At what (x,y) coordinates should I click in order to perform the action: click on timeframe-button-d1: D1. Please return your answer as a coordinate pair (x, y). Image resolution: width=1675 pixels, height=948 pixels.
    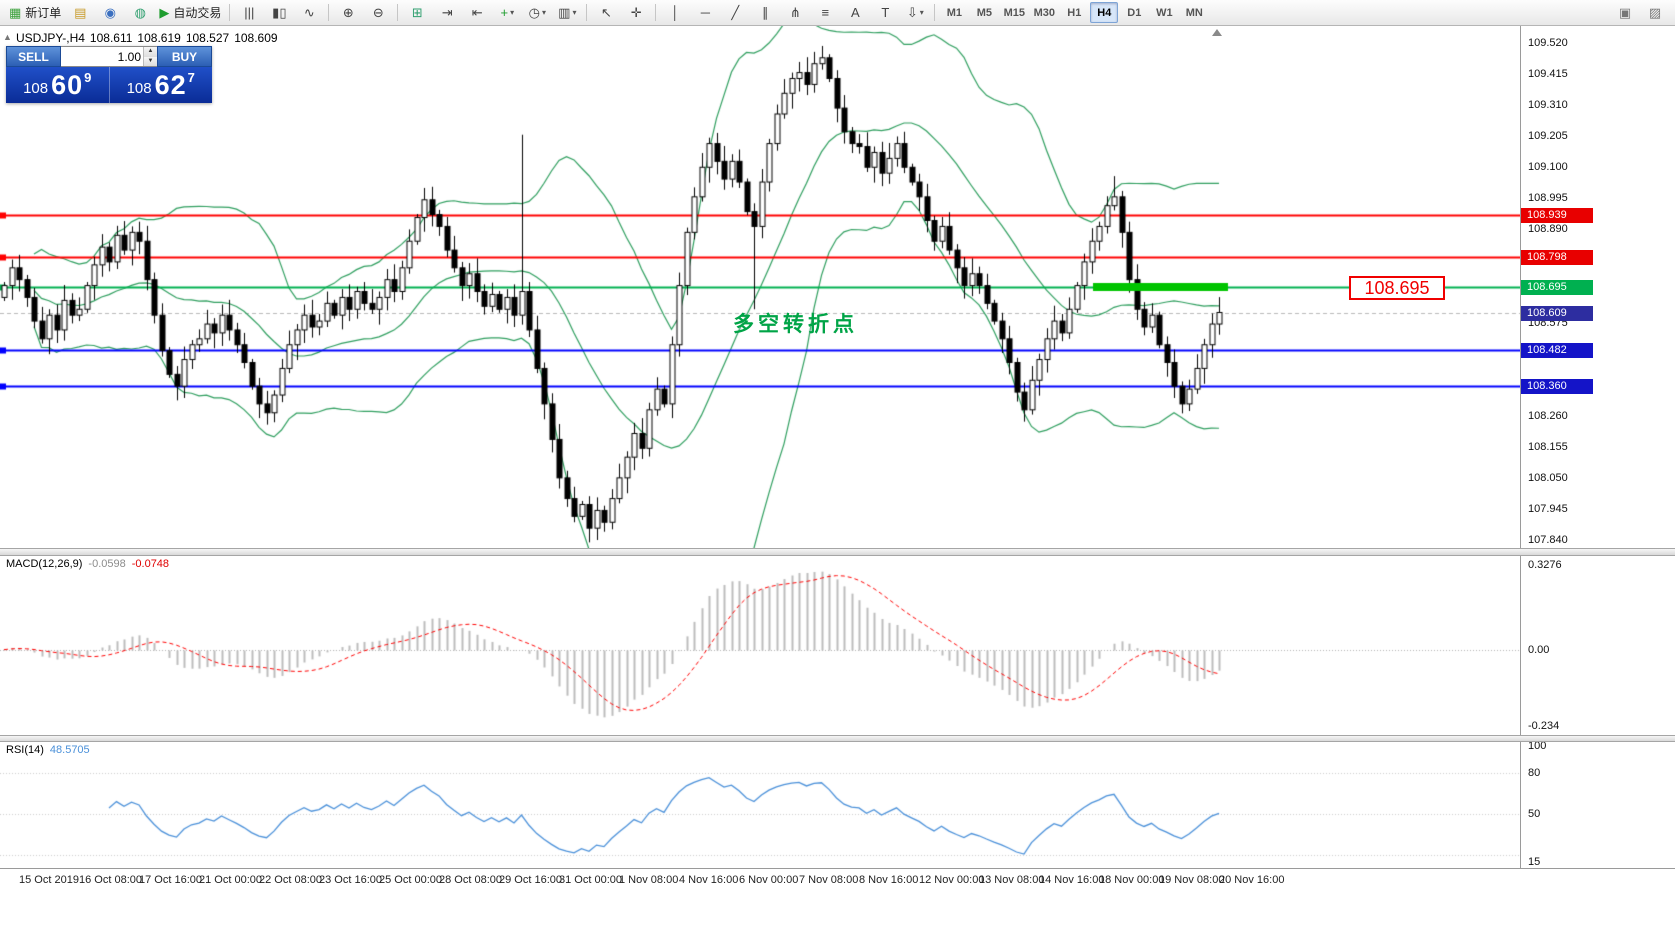
    Looking at the image, I should click on (1134, 12).